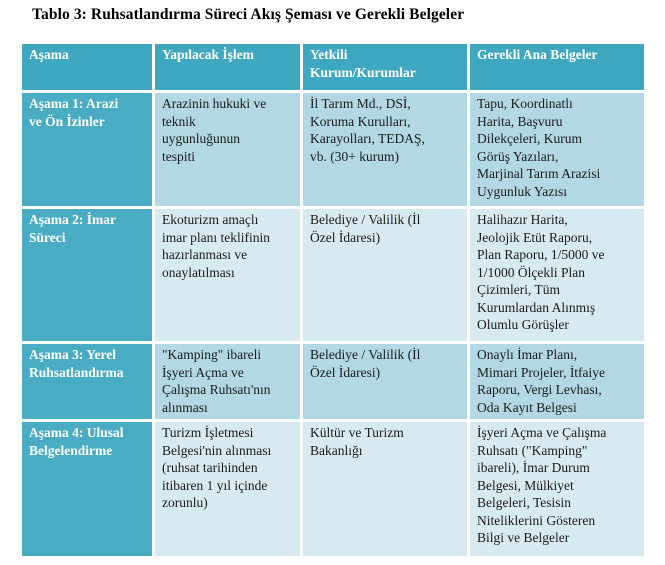  I want to click on column-header-authority: Yetkili Kurum/Kurumlar, so click(386, 68).